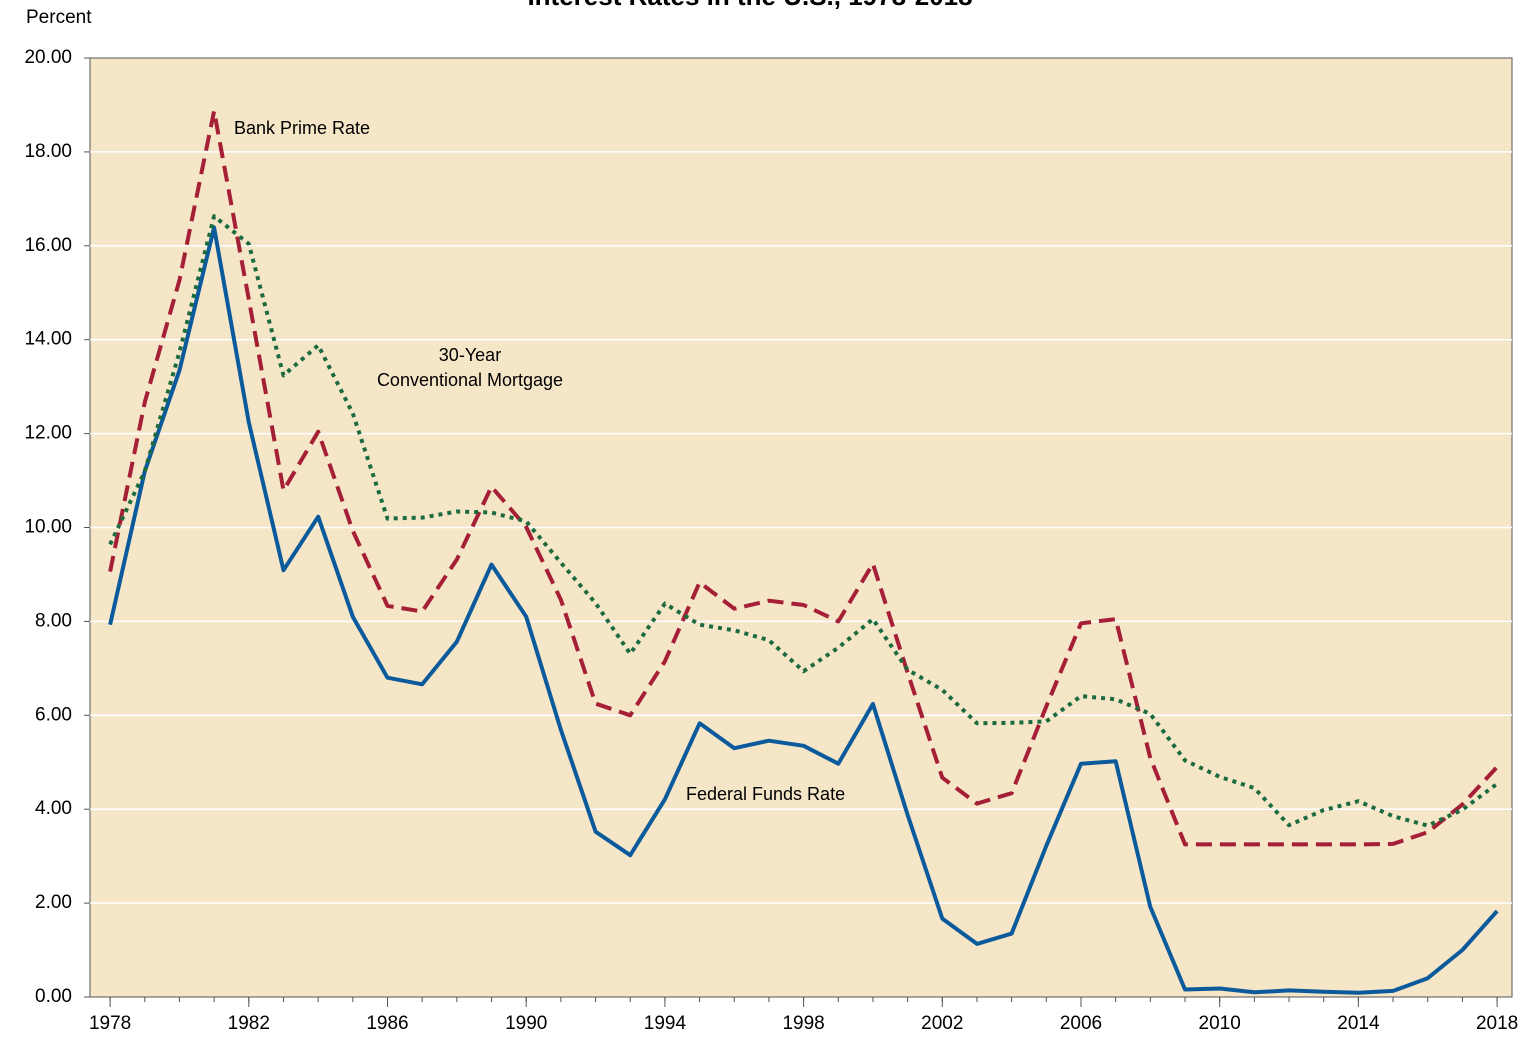 This screenshot has height=1042, width=1533. Describe the element at coordinates (1220, 1023) in the screenshot. I see `x-tick-label: 2010` at that location.